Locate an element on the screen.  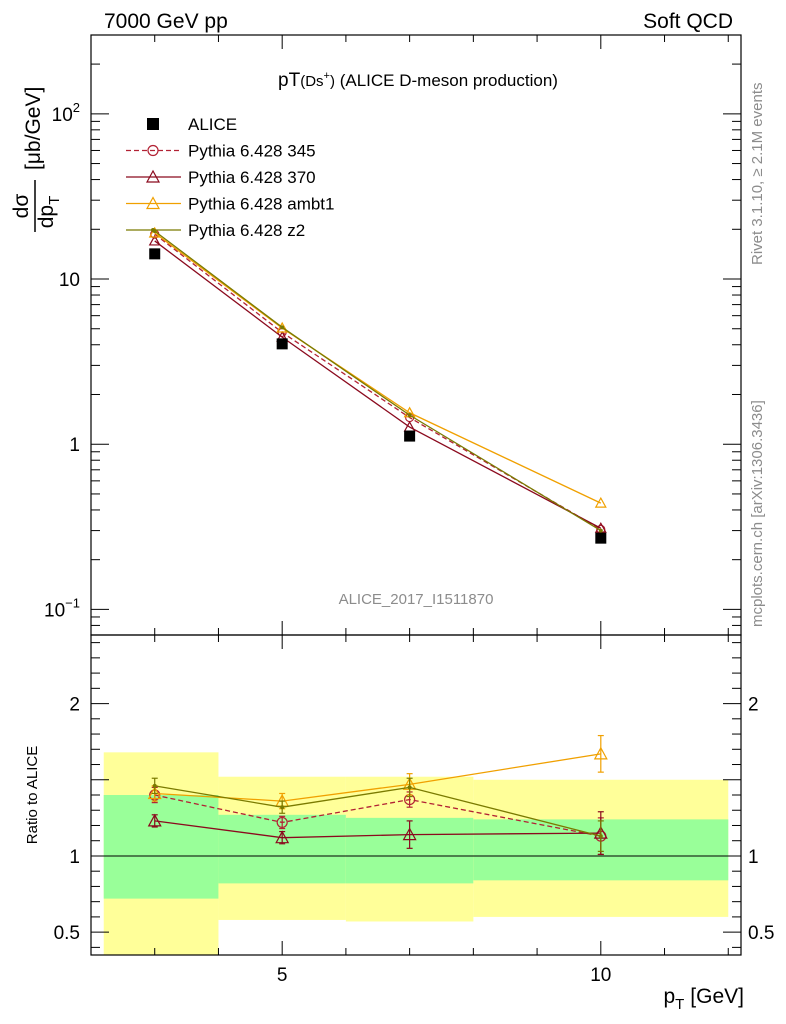
y-axis-ratio-label: Ratio to ALICE is located at coordinates (32, 795).